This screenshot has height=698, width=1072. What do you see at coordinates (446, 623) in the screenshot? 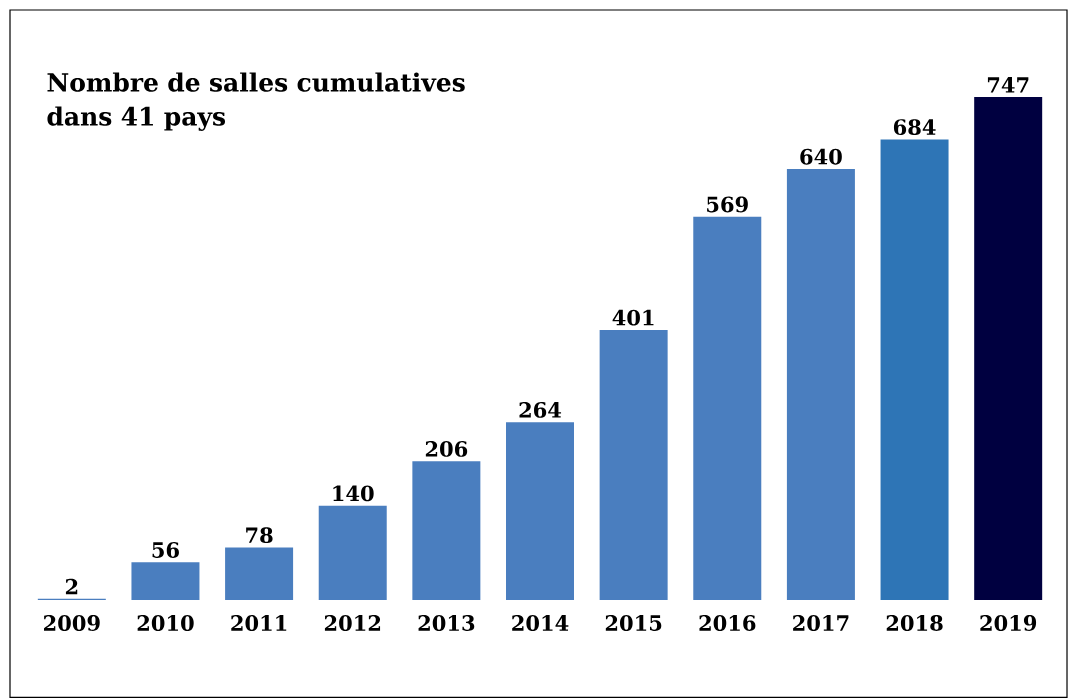
I see `x-tick-label: 2013` at bounding box center [446, 623].